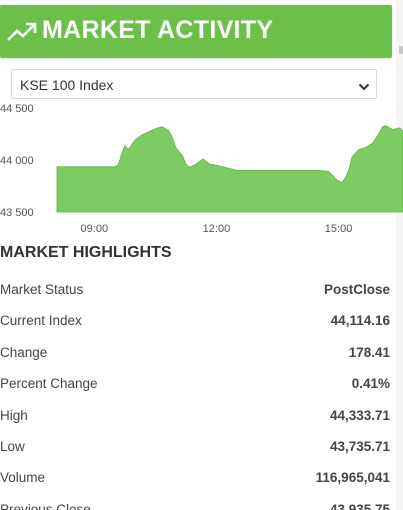 The image size is (403, 510). Describe the element at coordinates (95, 229) in the screenshot. I see `x-tick-label: 09:00` at that location.